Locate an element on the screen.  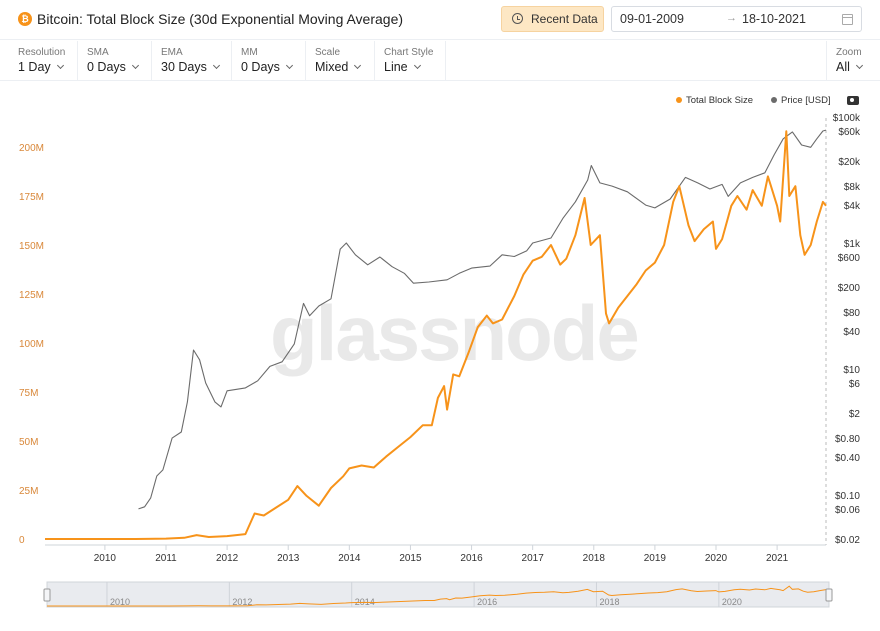
legend-item-block-size: Total Block Size is located at coordinates (714, 100).